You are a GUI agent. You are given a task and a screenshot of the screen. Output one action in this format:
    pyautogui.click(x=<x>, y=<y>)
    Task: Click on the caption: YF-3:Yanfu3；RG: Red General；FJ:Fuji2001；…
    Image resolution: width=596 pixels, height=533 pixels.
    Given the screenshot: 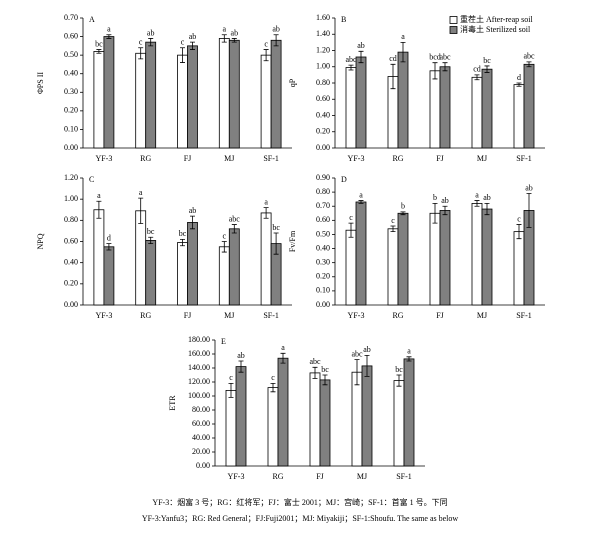 What is the action you would take?
    pyautogui.click(x=300, y=518)
    